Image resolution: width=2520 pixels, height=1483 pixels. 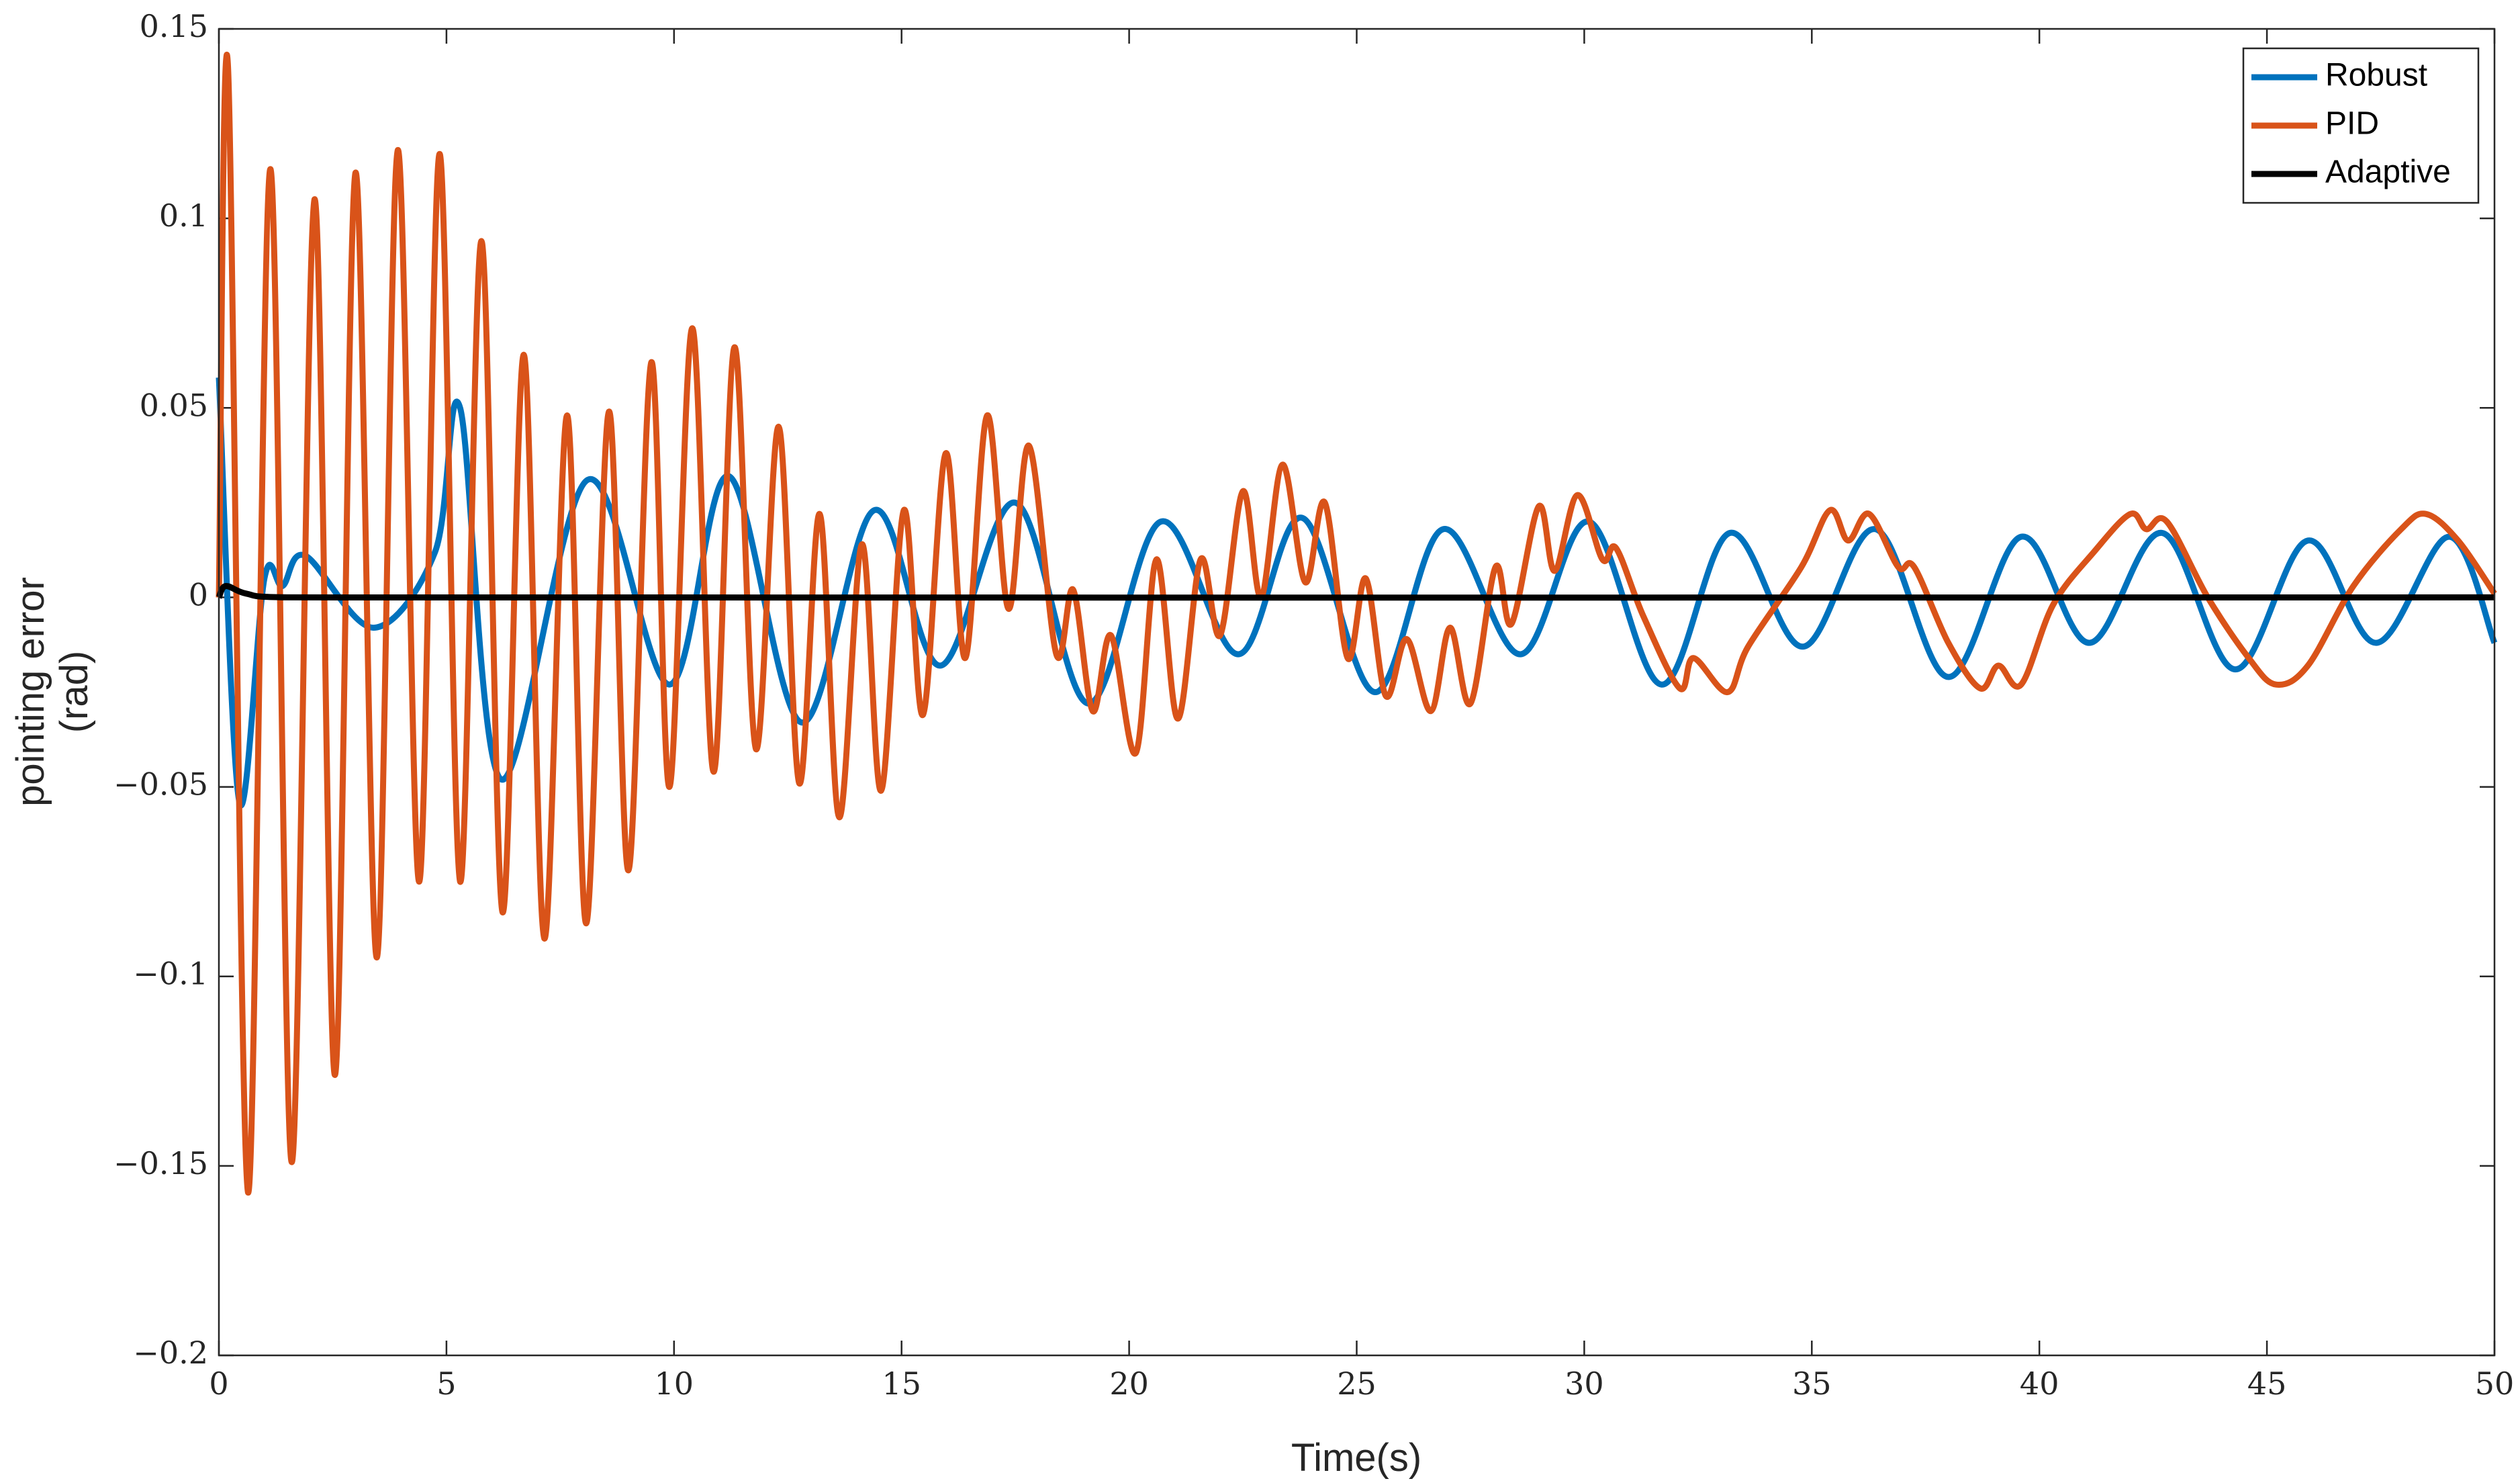 I want to click on y-tick-label: 0.05, so click(x=174, y=405).